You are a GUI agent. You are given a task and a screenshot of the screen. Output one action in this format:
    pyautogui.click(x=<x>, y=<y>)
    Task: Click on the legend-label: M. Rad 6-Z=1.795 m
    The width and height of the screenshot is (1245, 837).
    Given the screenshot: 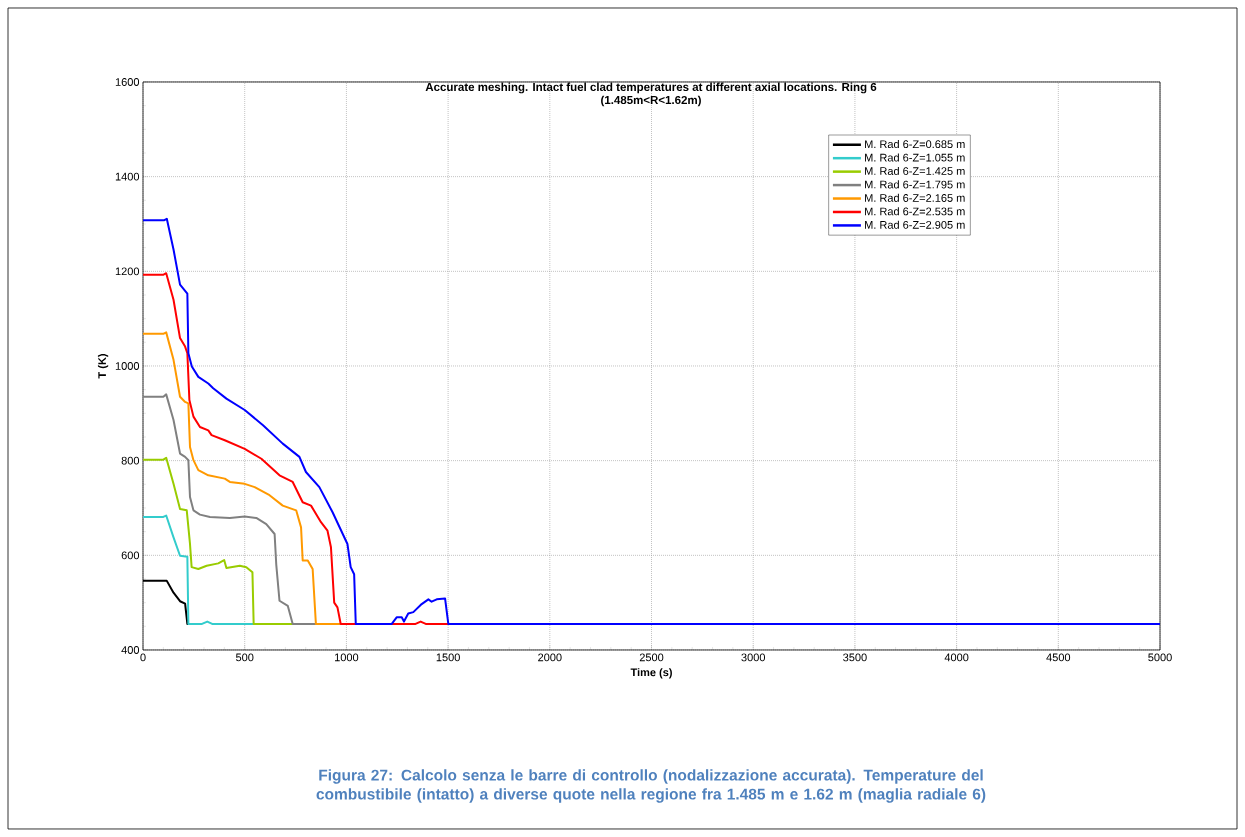 What is the action you would take?
    pyautogui.click(x=915, y=184)
    